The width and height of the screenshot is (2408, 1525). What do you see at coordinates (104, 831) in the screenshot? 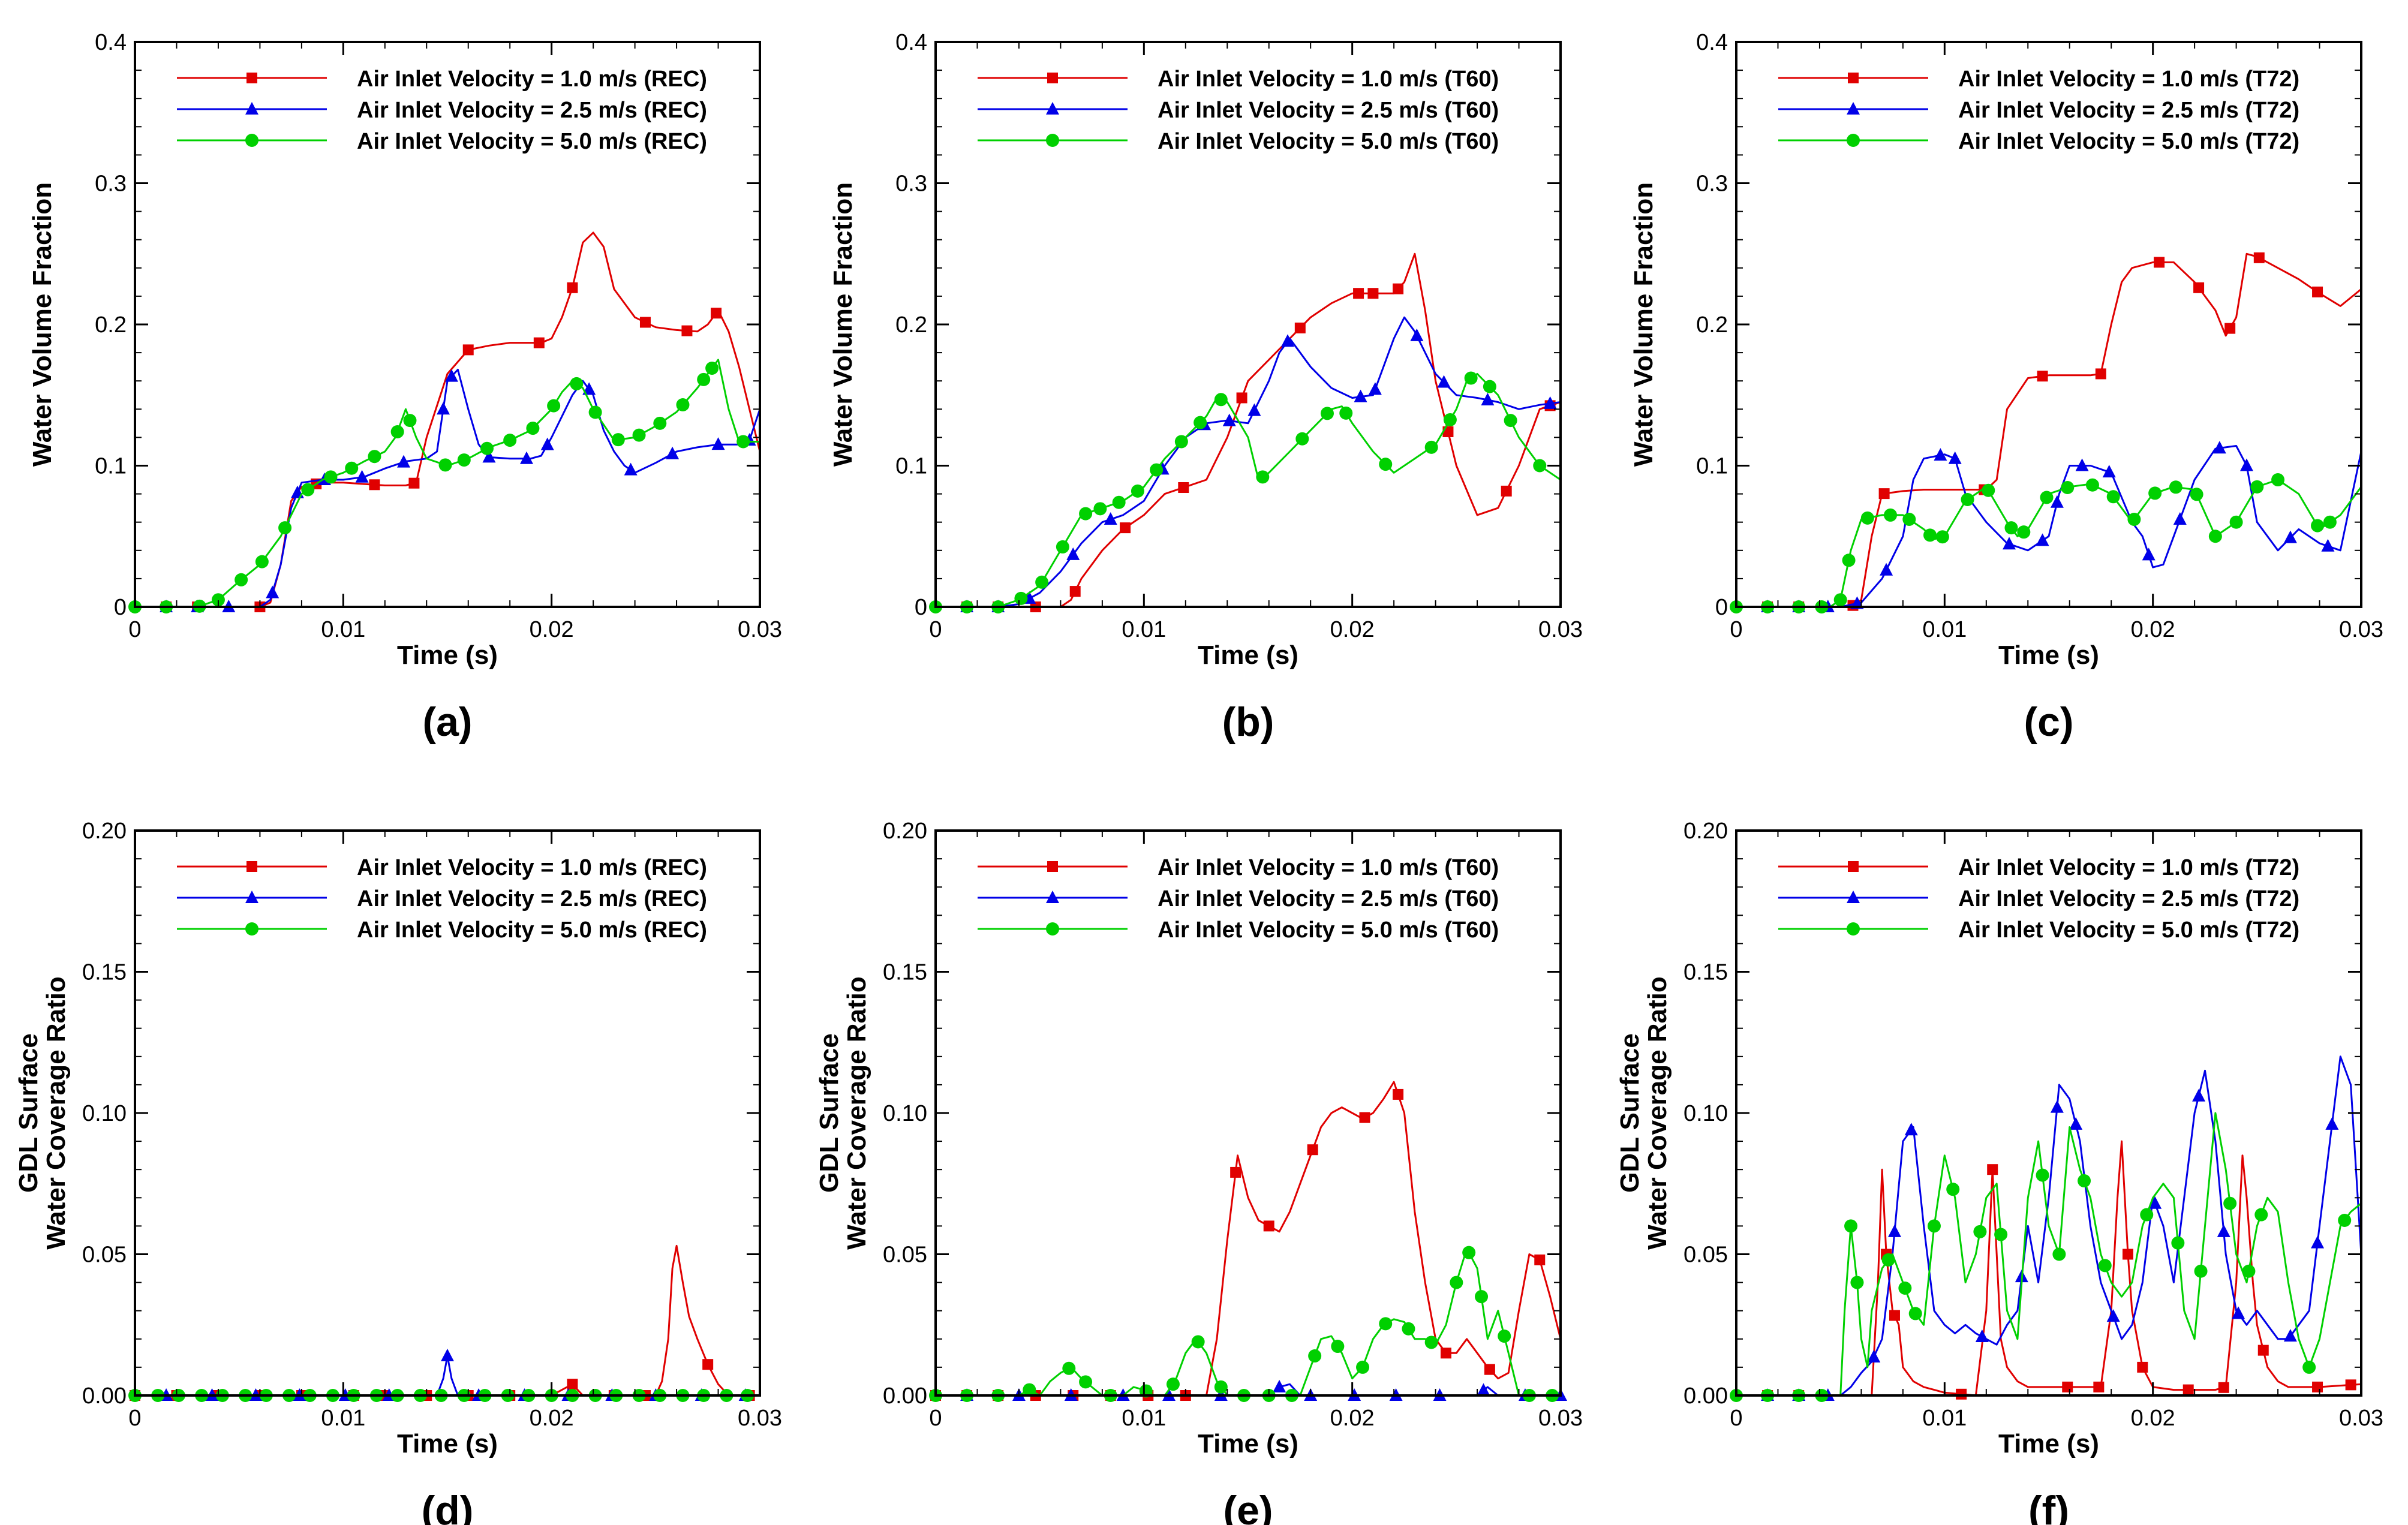
I see `y-tick-label: 0.20` at bounding box center [104, 831].